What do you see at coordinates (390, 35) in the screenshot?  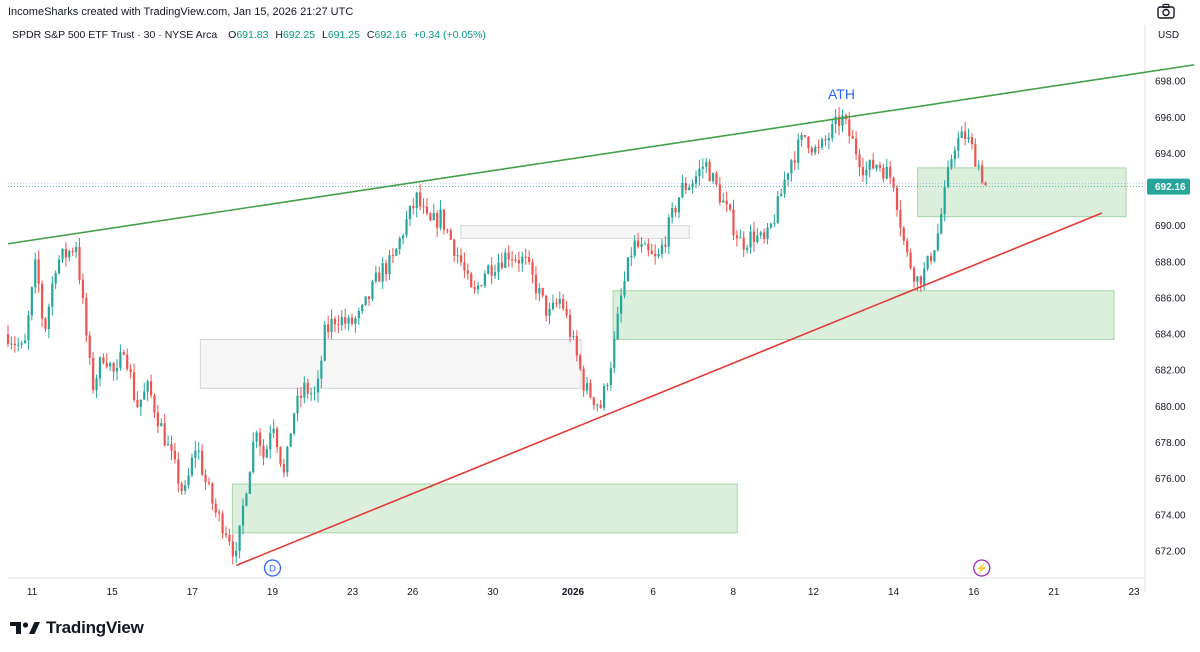 I see `close-value: 692.16` at bounding box center [390, 35].